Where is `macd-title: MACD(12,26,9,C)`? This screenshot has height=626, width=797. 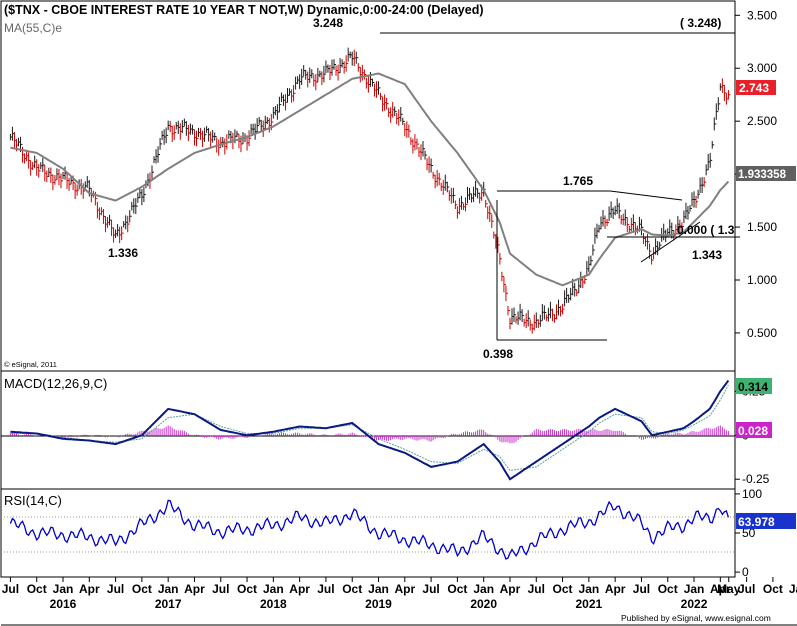 macd-title: MACD(12,26,9,C) is located at coordinates (55, 383).